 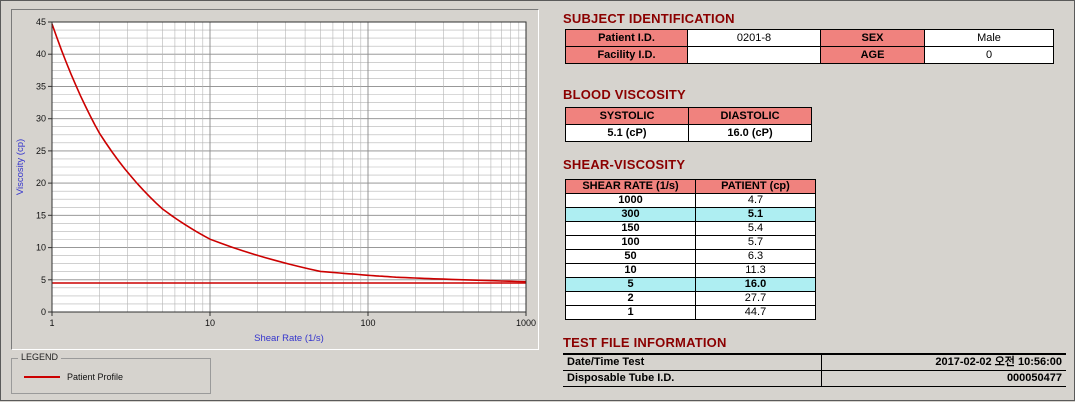 What do you see at coordinates (750, 133) in the screenshot?
I see `diastolic-value: 16.0 (cP)` at bounding box center [750, 133].